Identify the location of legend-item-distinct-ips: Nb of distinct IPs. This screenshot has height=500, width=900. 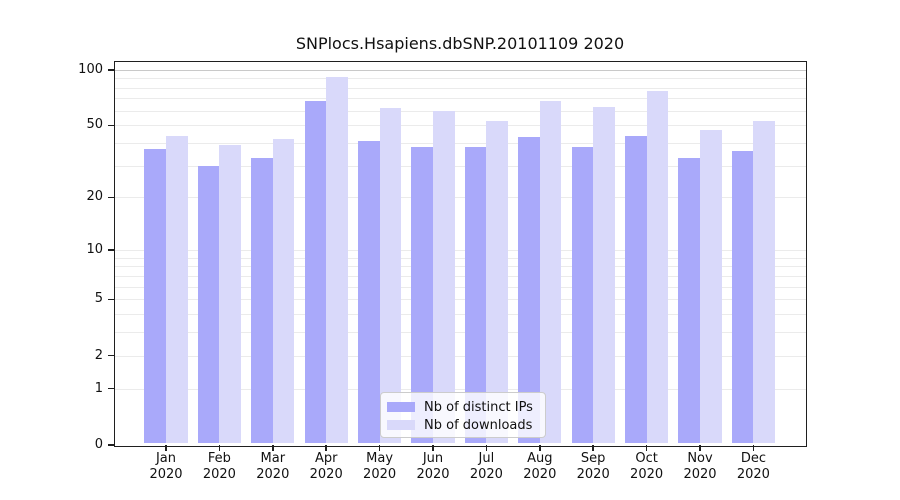
(462, 407).